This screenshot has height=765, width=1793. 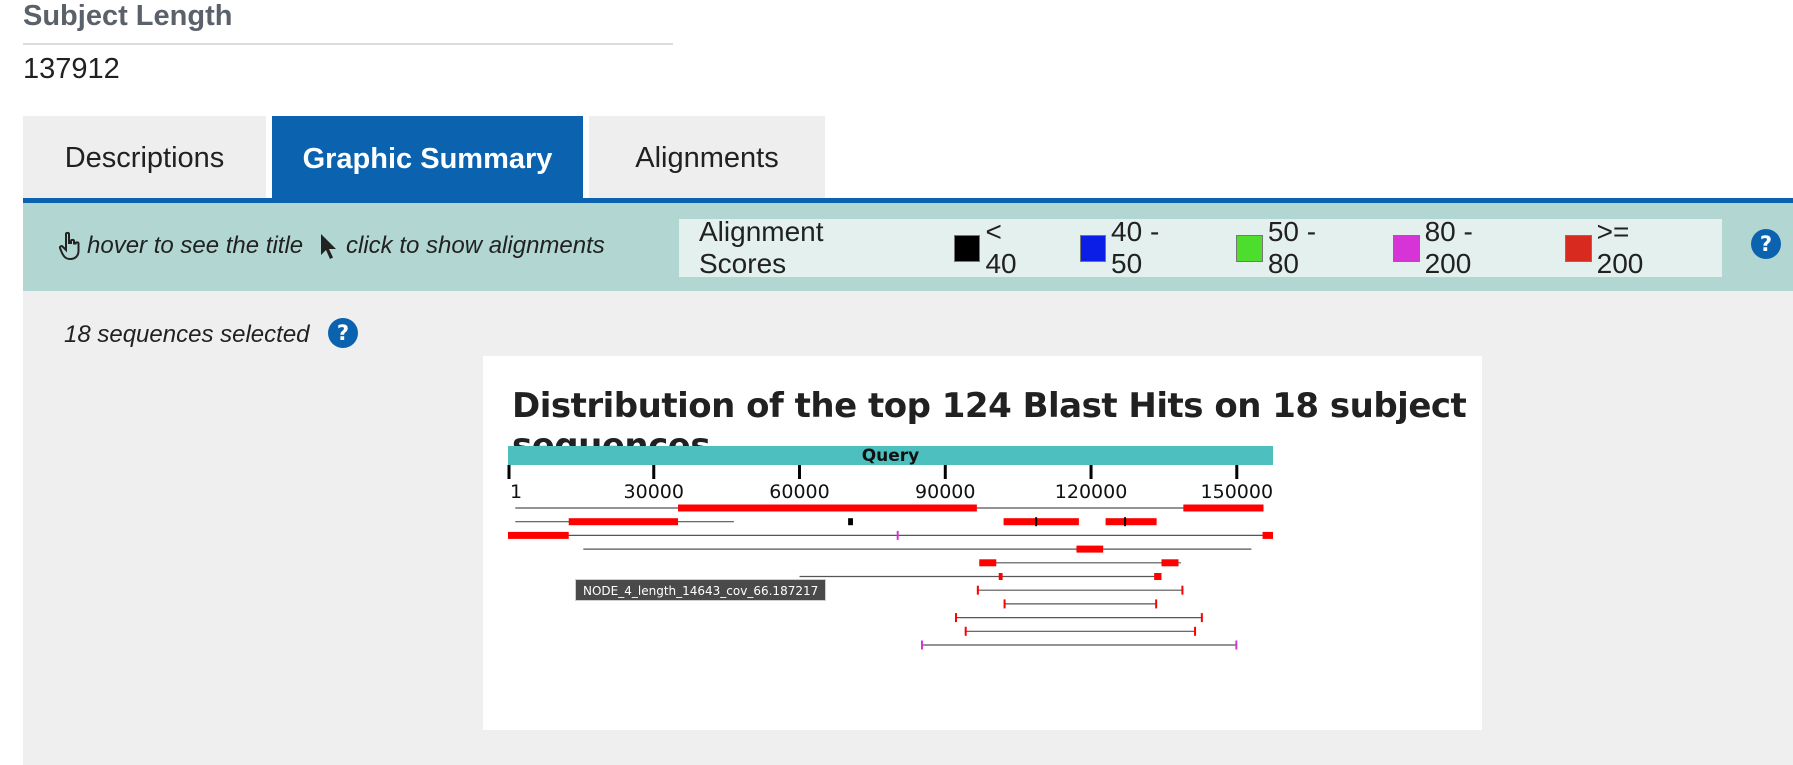 I want to click on alignment-scores-title: Alignment Scores, so click(x=761, y=247).